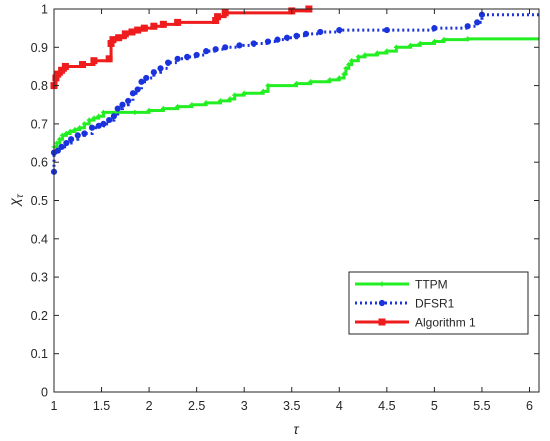  I want to click on x-axis-label: τ, so click(296, 429).